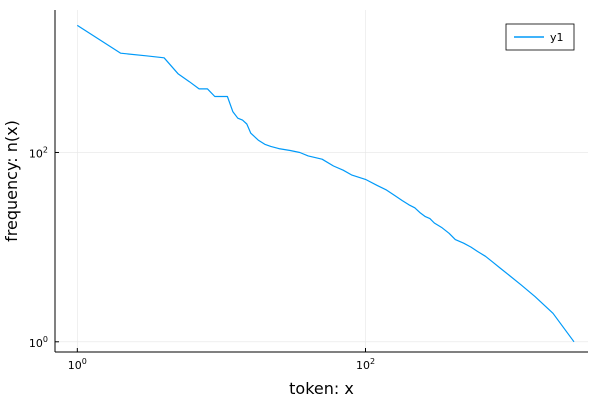  I want to click on legend: y1, so click(540, 37).